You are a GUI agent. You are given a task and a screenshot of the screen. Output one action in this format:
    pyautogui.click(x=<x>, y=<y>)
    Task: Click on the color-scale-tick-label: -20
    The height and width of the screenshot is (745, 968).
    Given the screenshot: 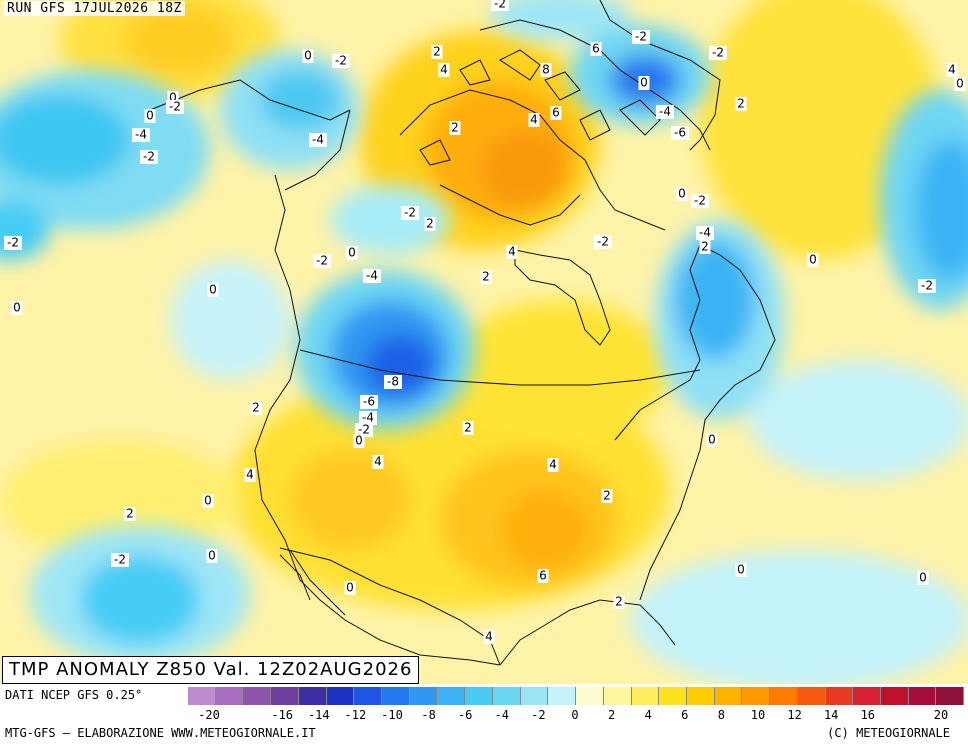 What is the action you would take?
    pyautogui.click(x=209, y=715)
    